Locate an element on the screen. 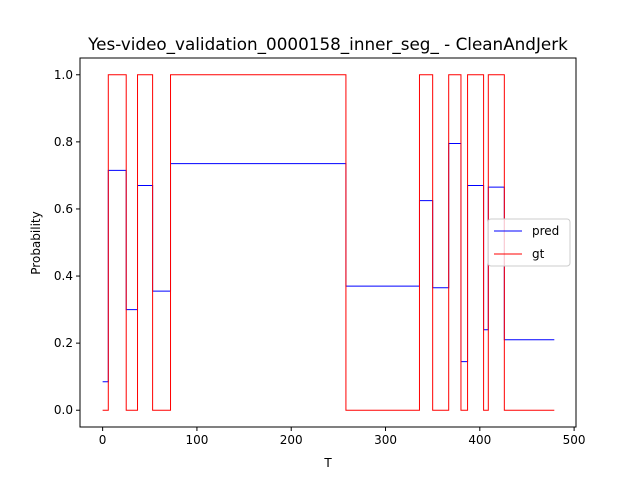 The width and height of the screenshot is (640, 480). legend-label-gt: gt is located at coordinates (538, 254).